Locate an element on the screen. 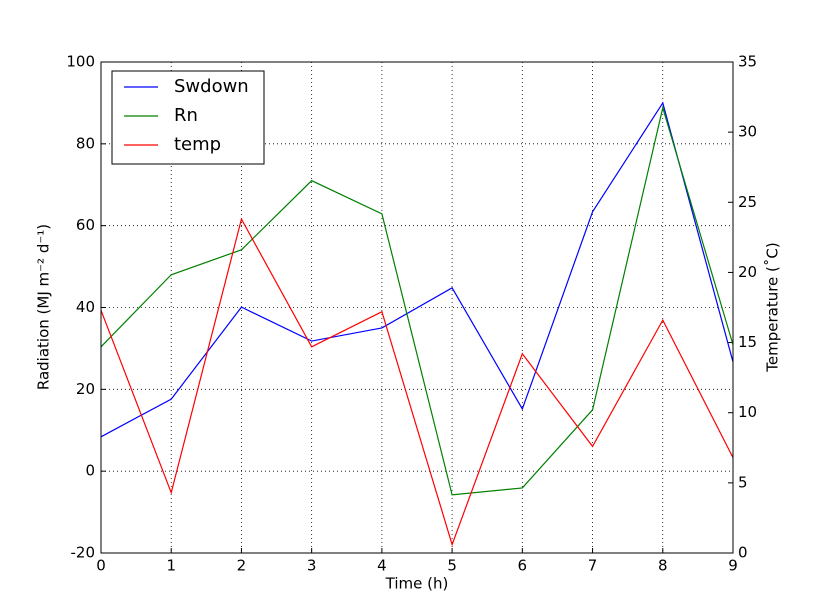 The image size is (815, 615). y2-tick-label: 30 is located at coordinates (747, 132).